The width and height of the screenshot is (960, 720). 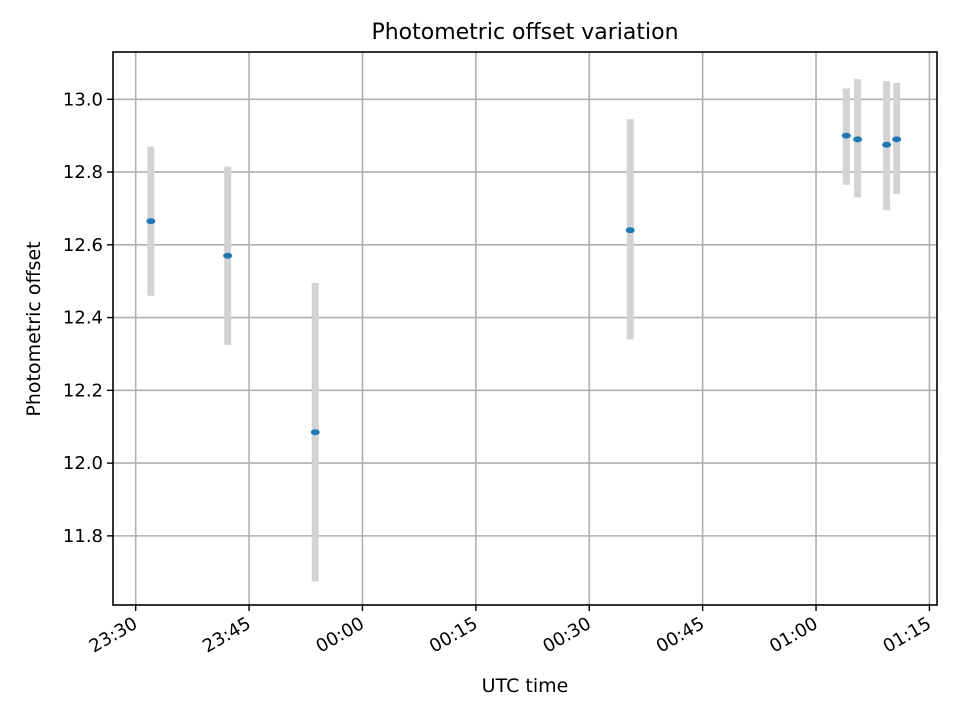 What do you see at coordinates (83, 536) in the screenshot?
I see `y-tick-label: 11.8` at bounding box center [83, 536].